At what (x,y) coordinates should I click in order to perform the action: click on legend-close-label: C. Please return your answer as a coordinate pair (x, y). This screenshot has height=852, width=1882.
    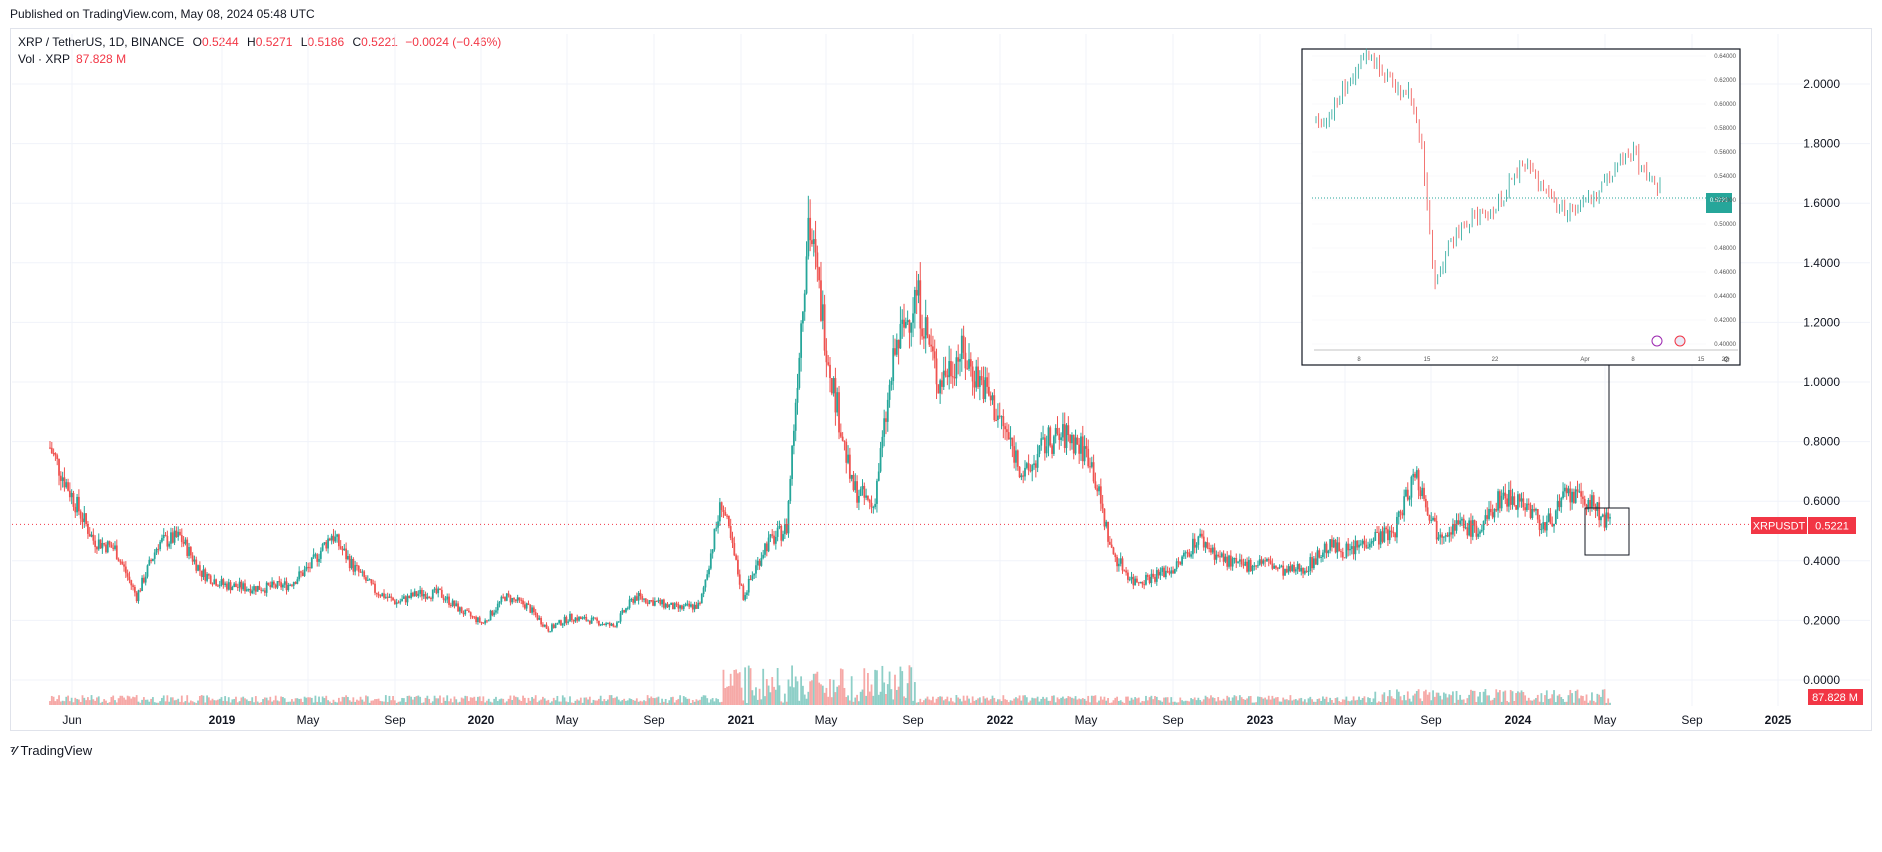
    Looking at the image, I should click on (357, 42).